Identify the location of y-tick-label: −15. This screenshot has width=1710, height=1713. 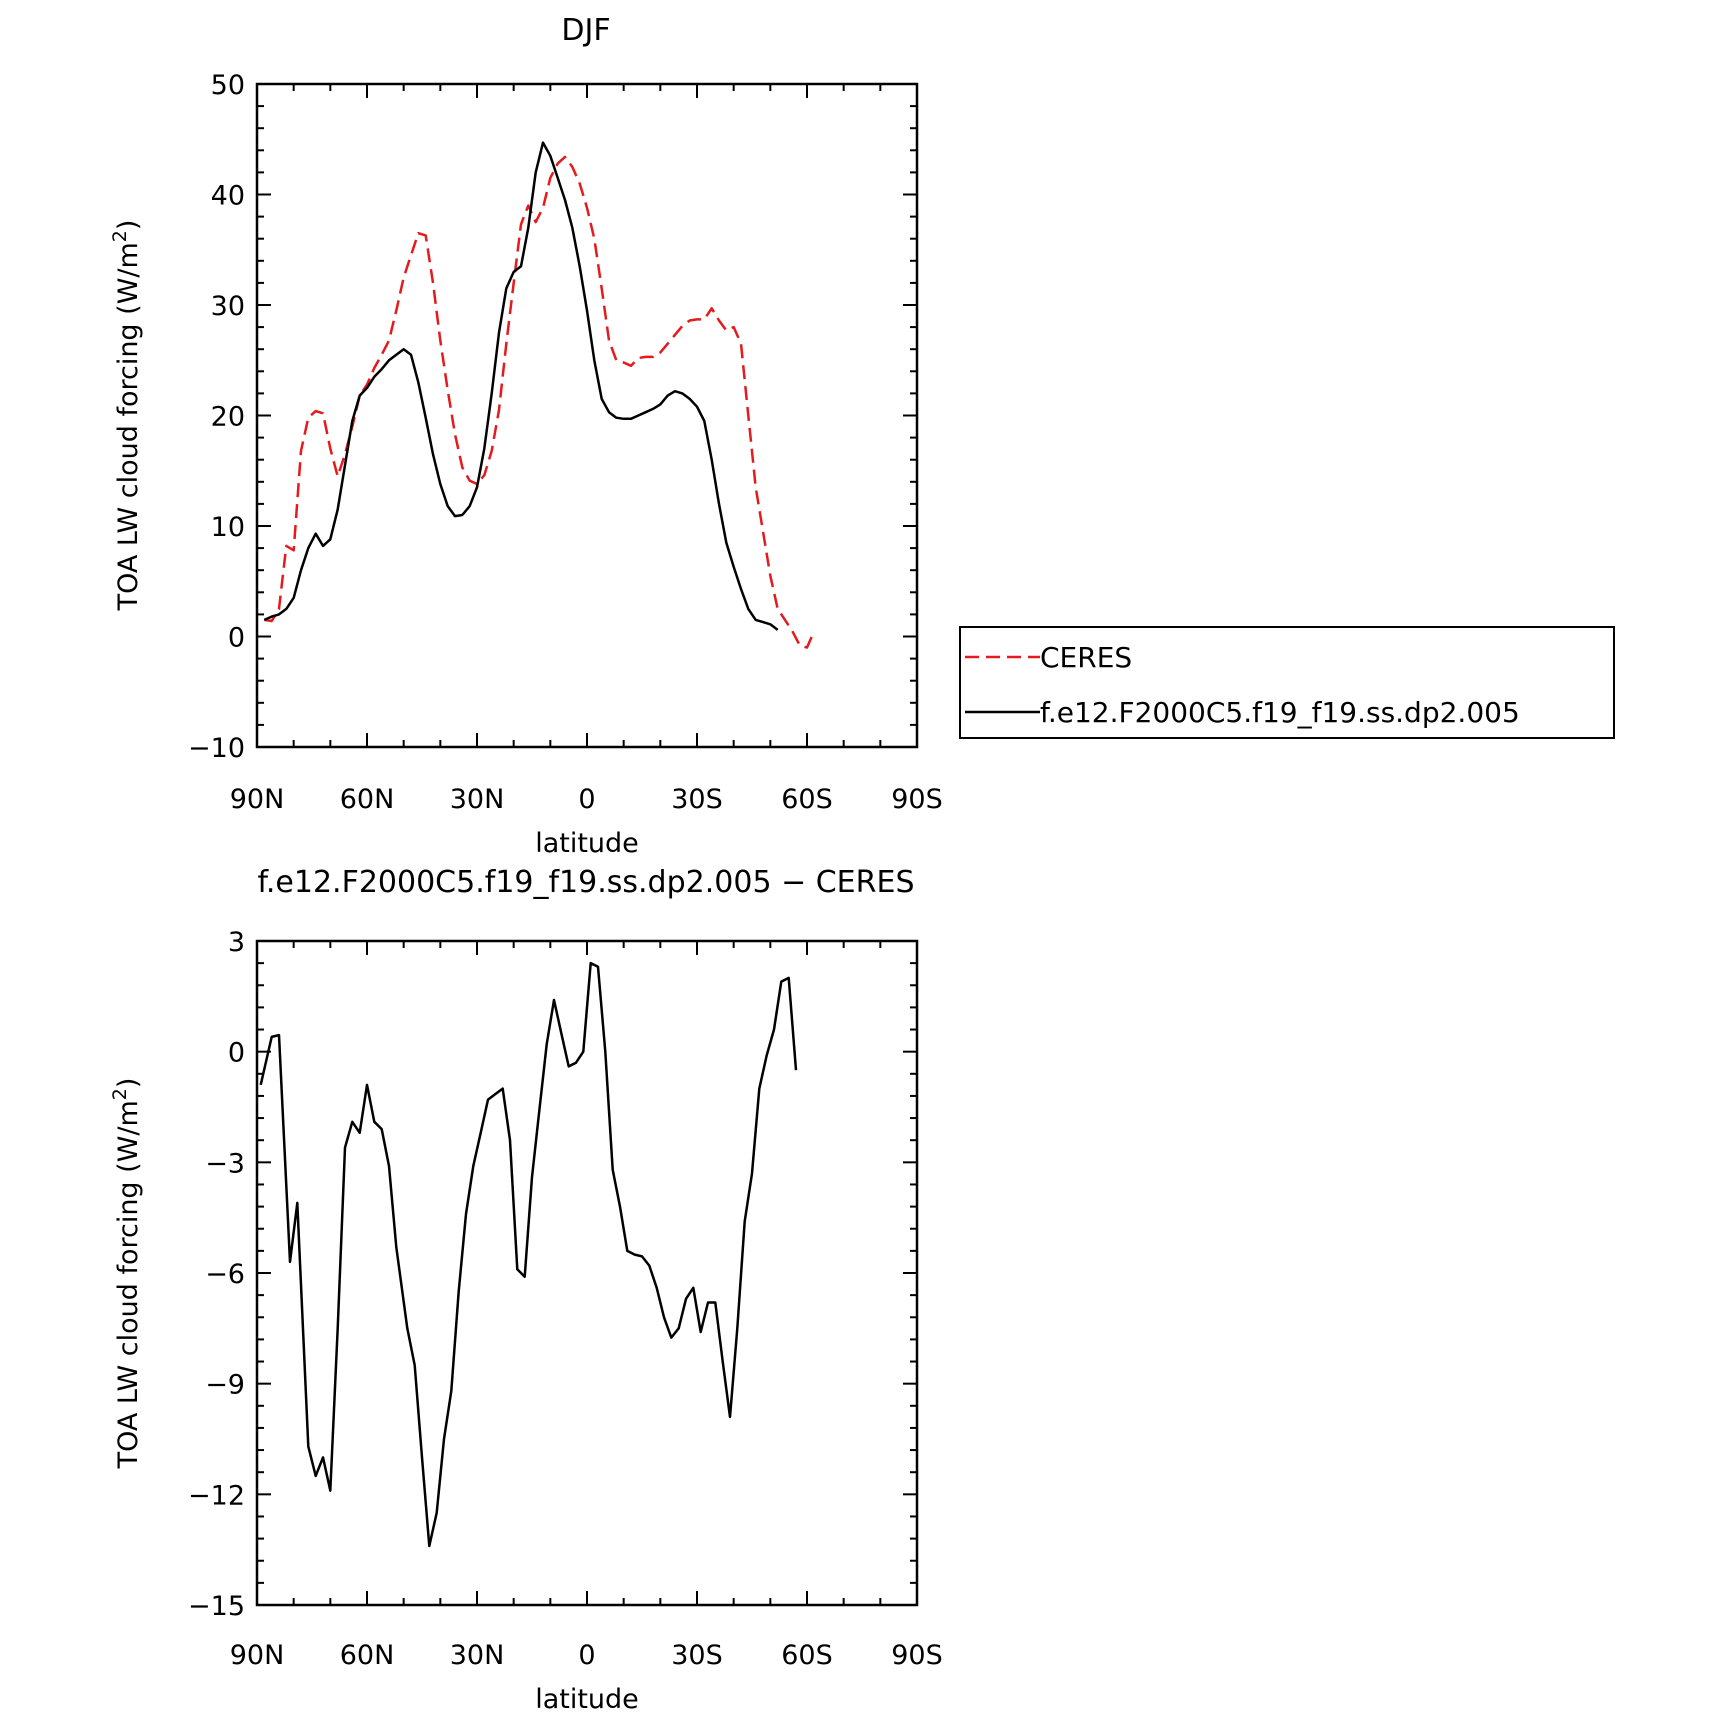
(216, 1606).